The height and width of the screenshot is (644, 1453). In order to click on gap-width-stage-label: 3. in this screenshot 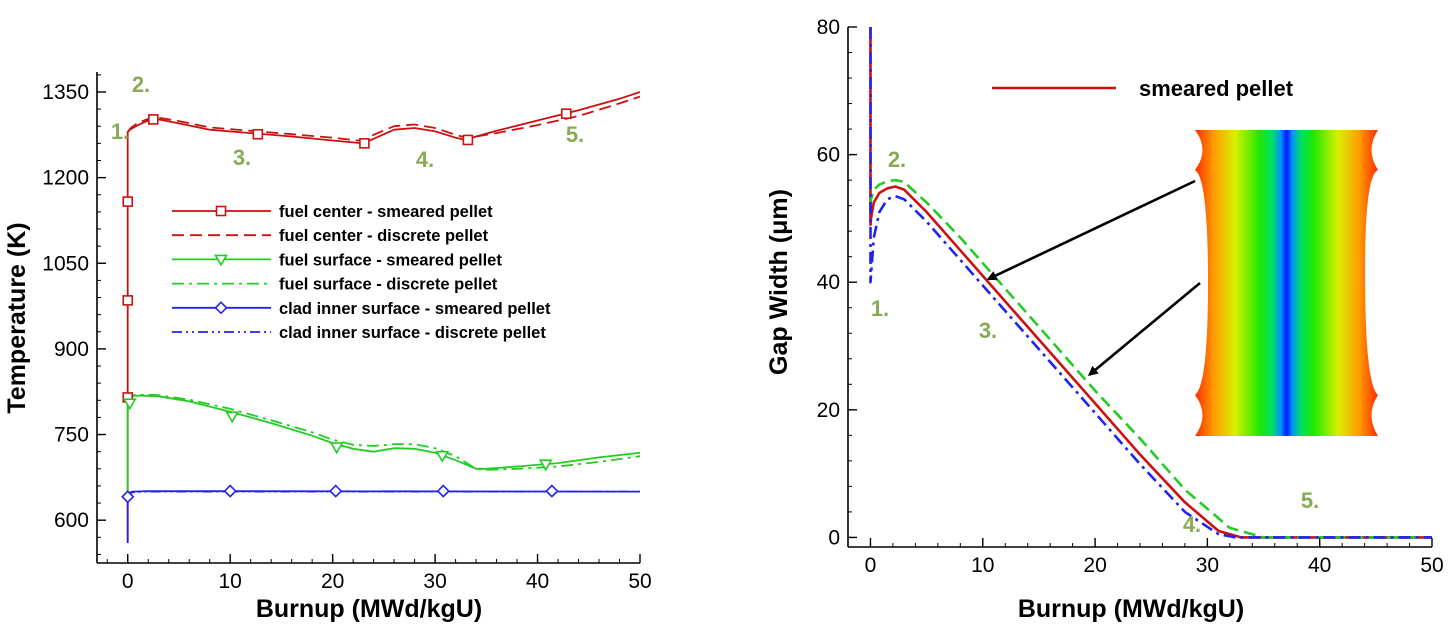, I will do `click(988, 330)`.